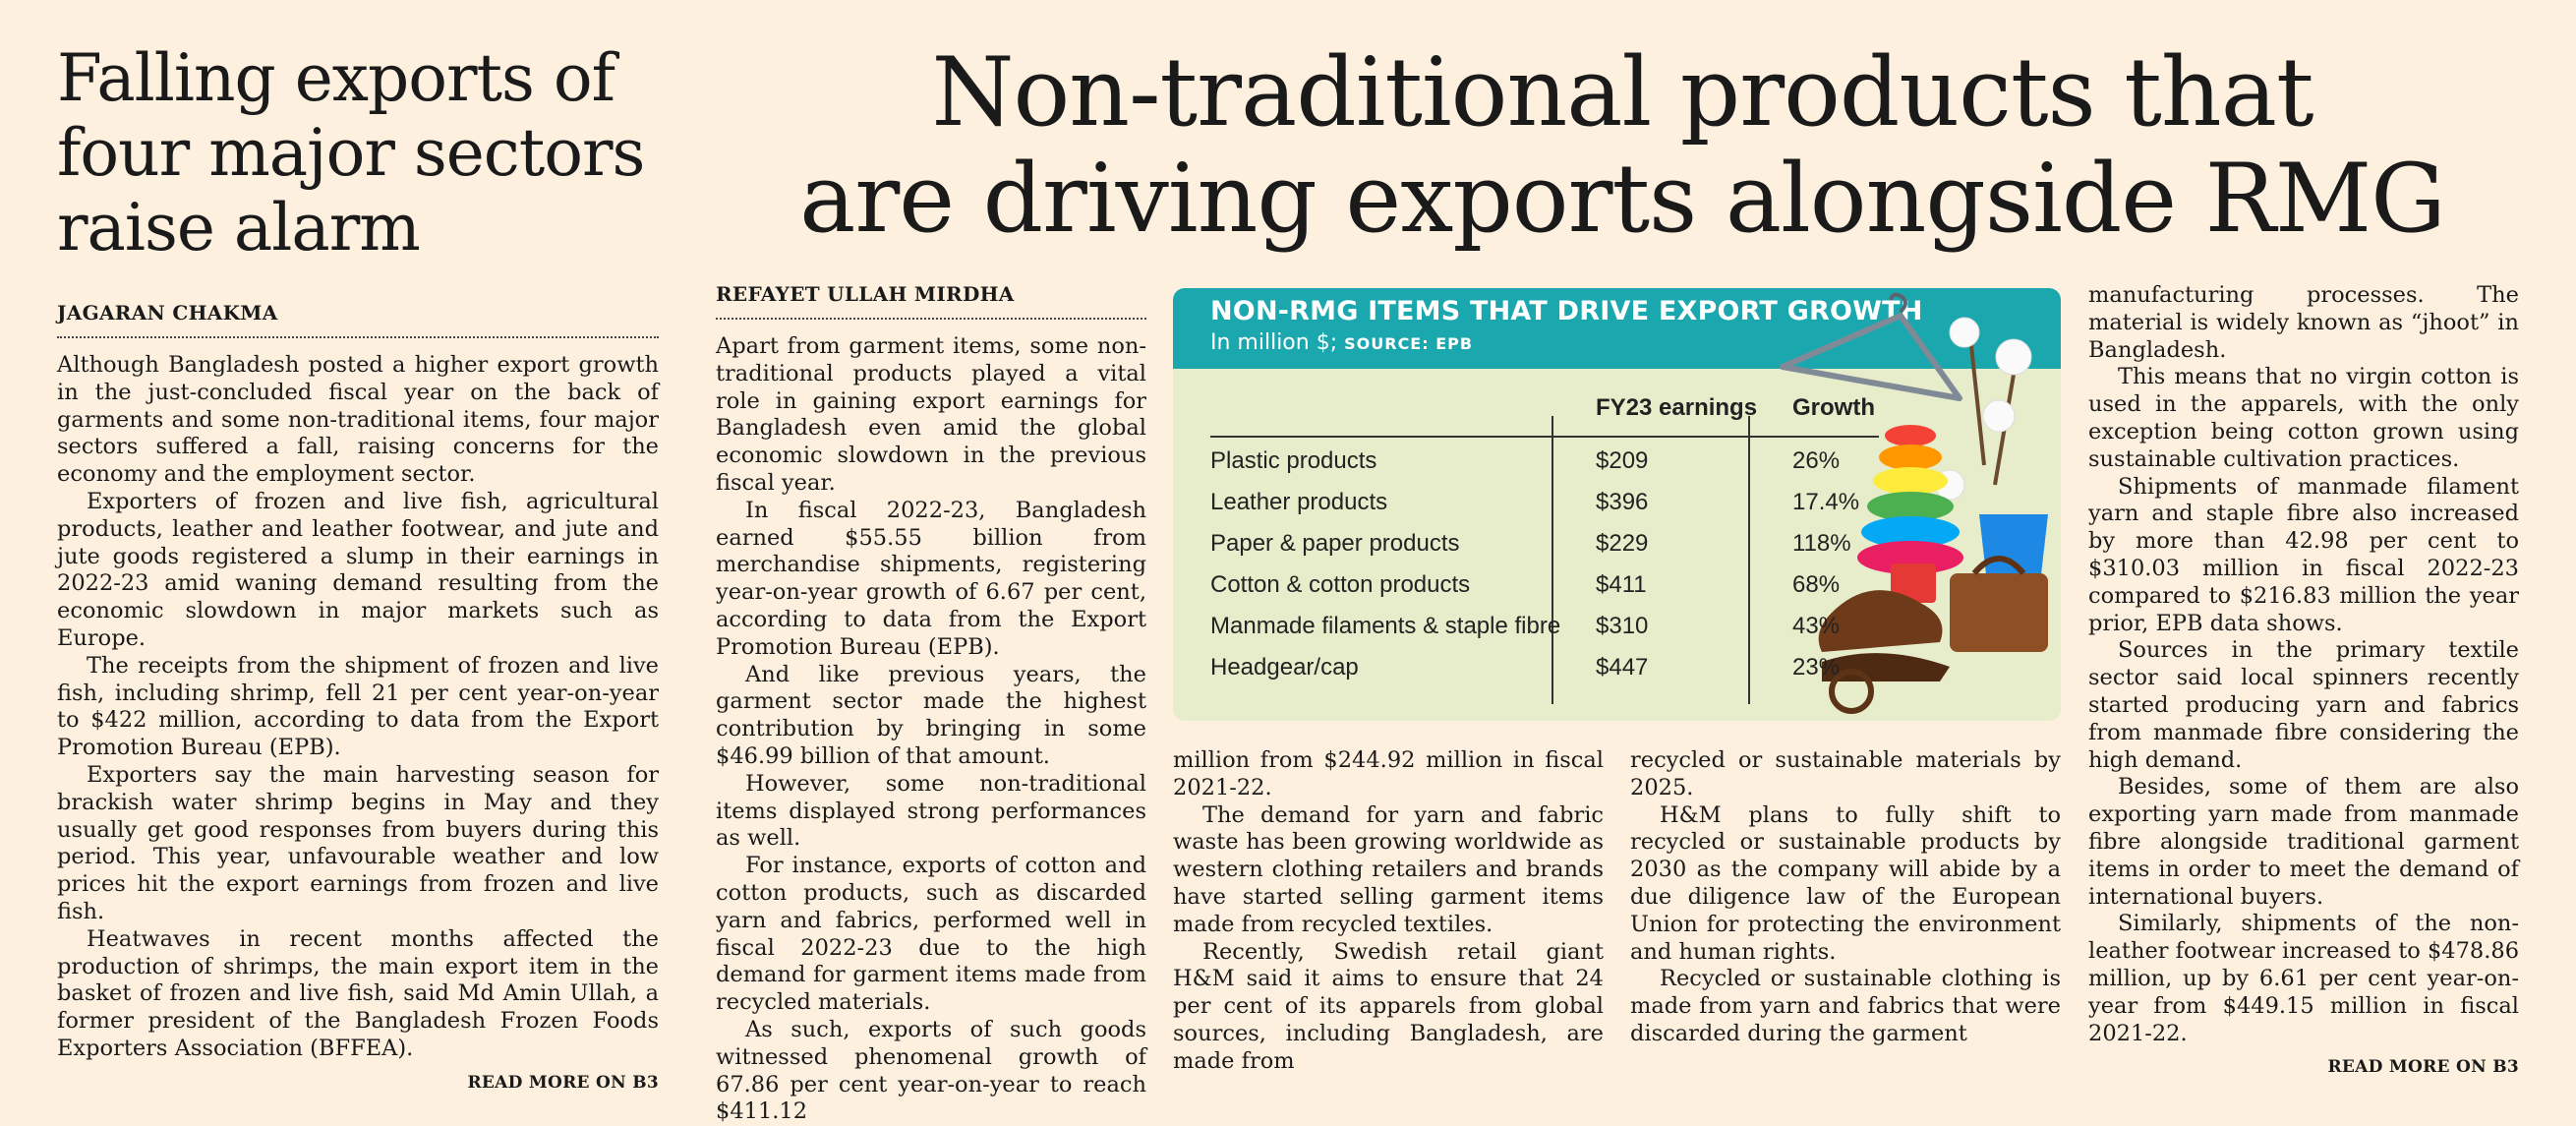  I want to click on bucket-icon, so click(1969, 559).